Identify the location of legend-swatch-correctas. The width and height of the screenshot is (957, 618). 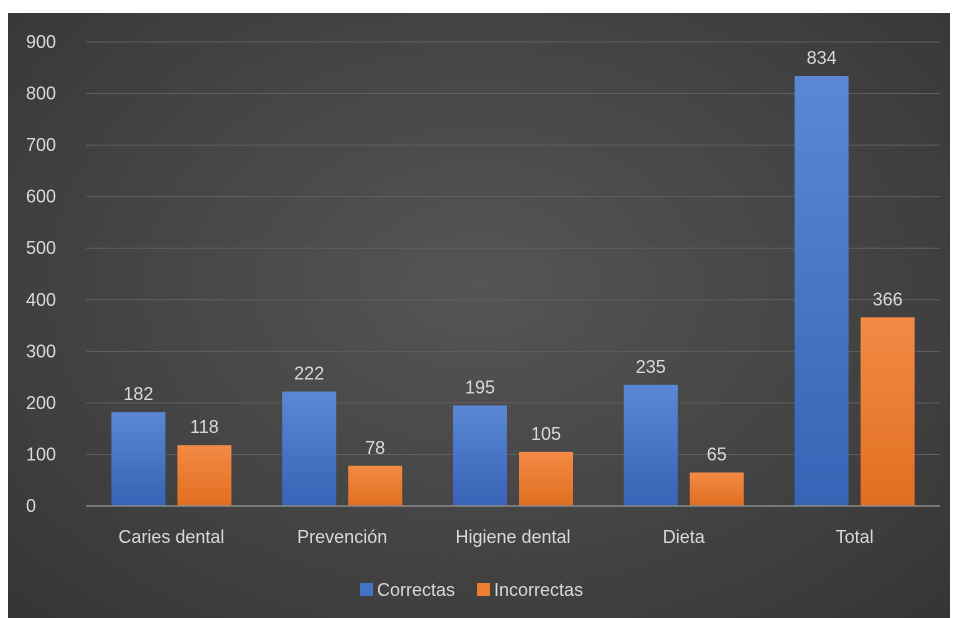
(366, 589).